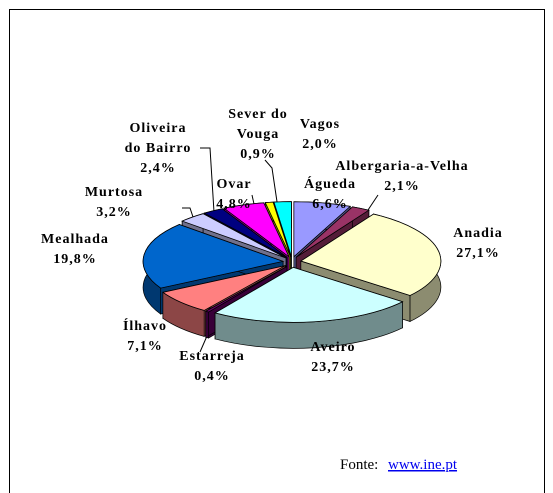 The image size is (553, 493). What do you see at coordinates (114, 212) in the screenshot?
I see `value-label: 3,2%` at bounding box center [114, 212].